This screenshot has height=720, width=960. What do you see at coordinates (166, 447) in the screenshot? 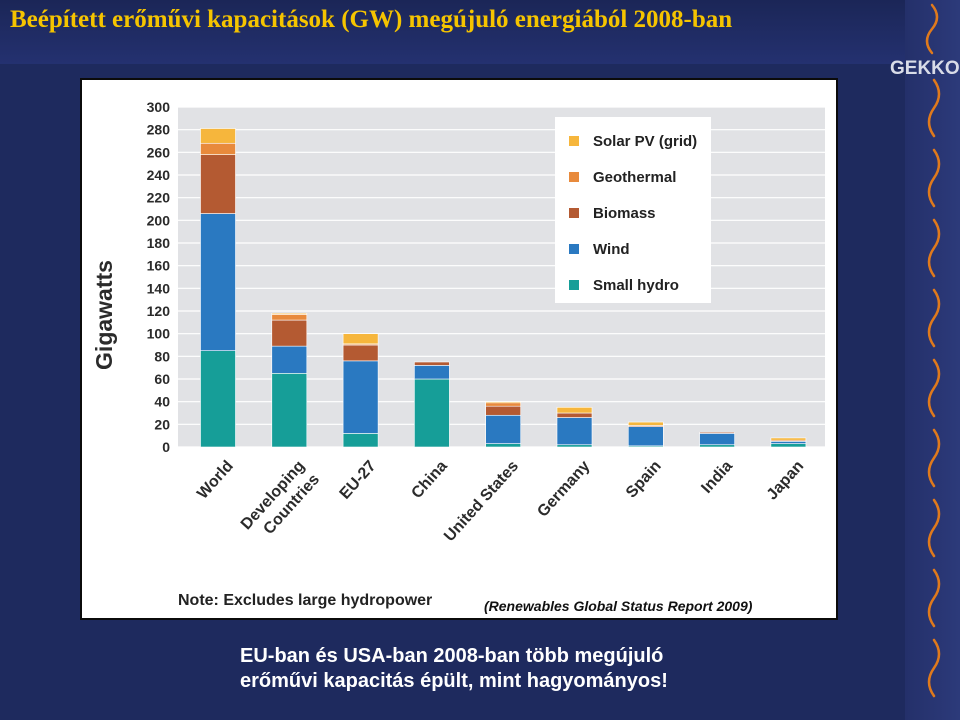
I see `y-tick-label: 0` at bounding box center [166, 447].